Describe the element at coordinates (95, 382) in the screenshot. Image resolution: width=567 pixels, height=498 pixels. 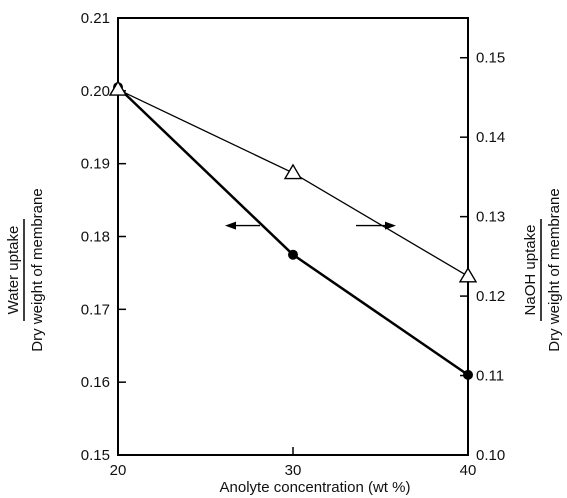
I see `left-y-tick-label-1: 0.16` at that location.